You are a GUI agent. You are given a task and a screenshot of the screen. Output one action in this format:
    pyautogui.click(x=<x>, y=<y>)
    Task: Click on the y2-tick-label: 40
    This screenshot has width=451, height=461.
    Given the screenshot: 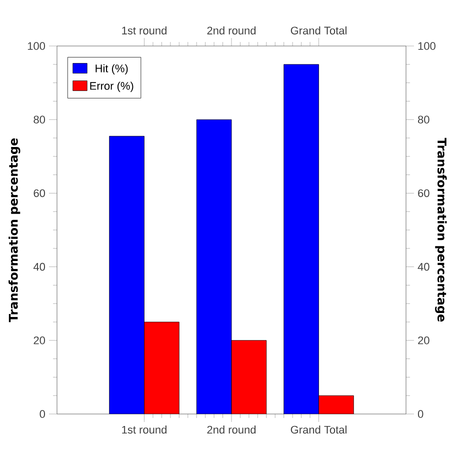 What is the action you would take?
    pyautogui.click(x=424, y=266)
    